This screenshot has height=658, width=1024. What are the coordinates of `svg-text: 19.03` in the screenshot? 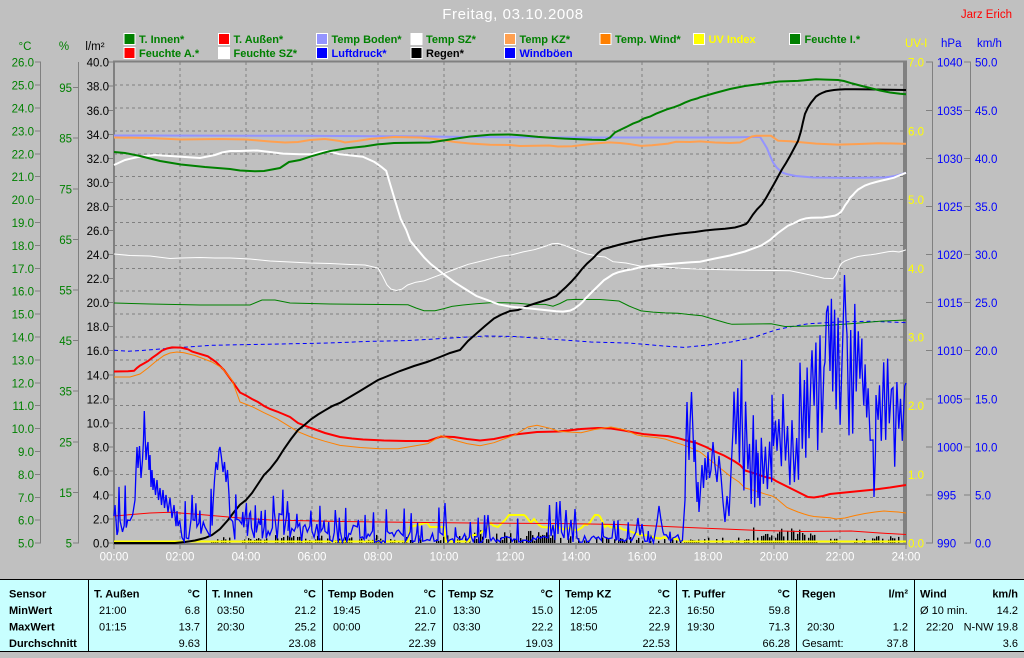 It's located at (539, 644).